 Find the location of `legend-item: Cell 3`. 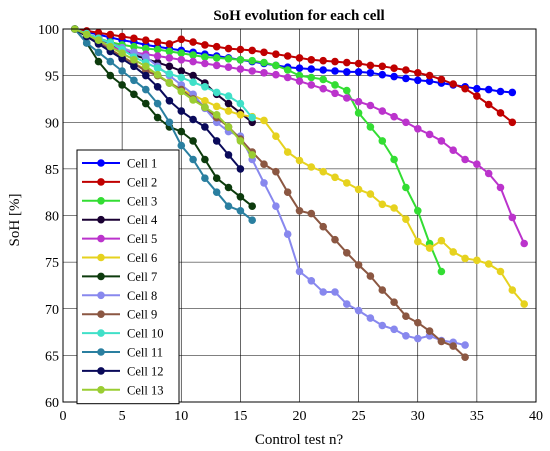

legend-item: Cell 3 is located at coordinates (119, 201).